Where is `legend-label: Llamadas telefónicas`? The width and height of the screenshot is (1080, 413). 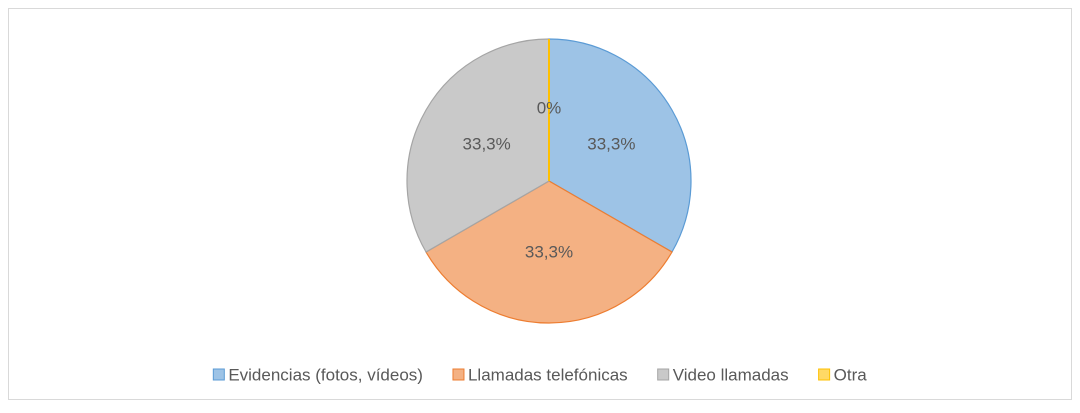 legend-label: Llamadas telefónicas is located at coordinates (548, 374).